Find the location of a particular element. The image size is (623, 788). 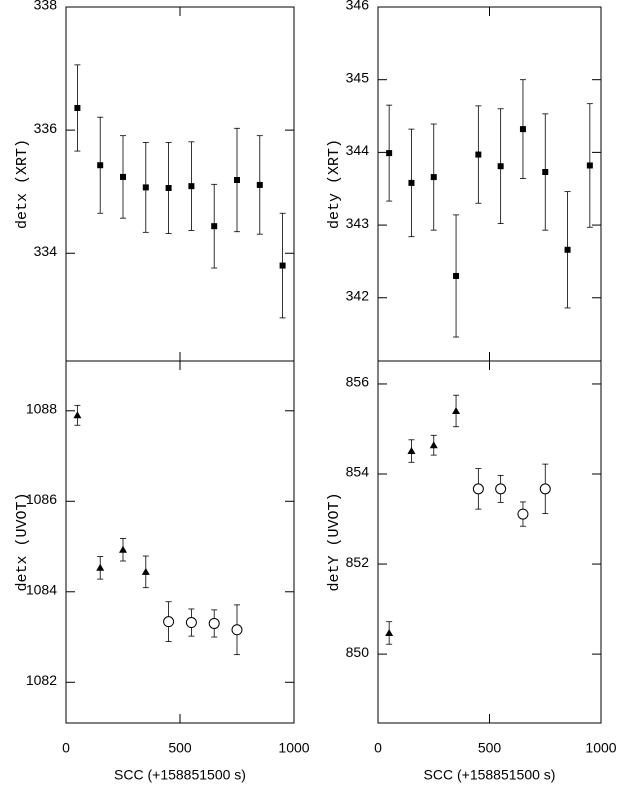

y-tick-label: 345 is located at coordinates (358, 77).